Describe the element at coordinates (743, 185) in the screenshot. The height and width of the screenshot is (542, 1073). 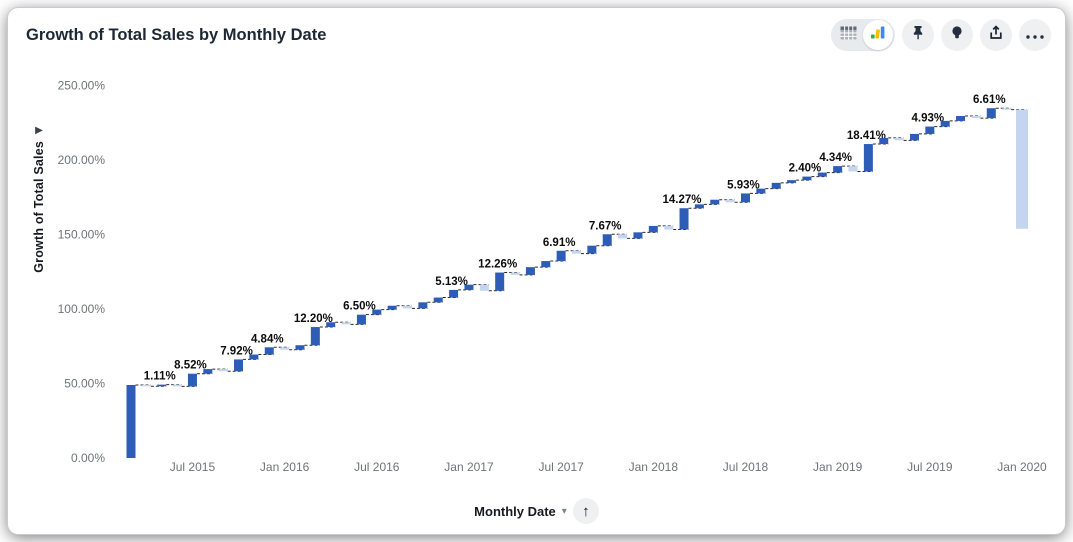
I see `bar-value-label: 5.93%` at that location.